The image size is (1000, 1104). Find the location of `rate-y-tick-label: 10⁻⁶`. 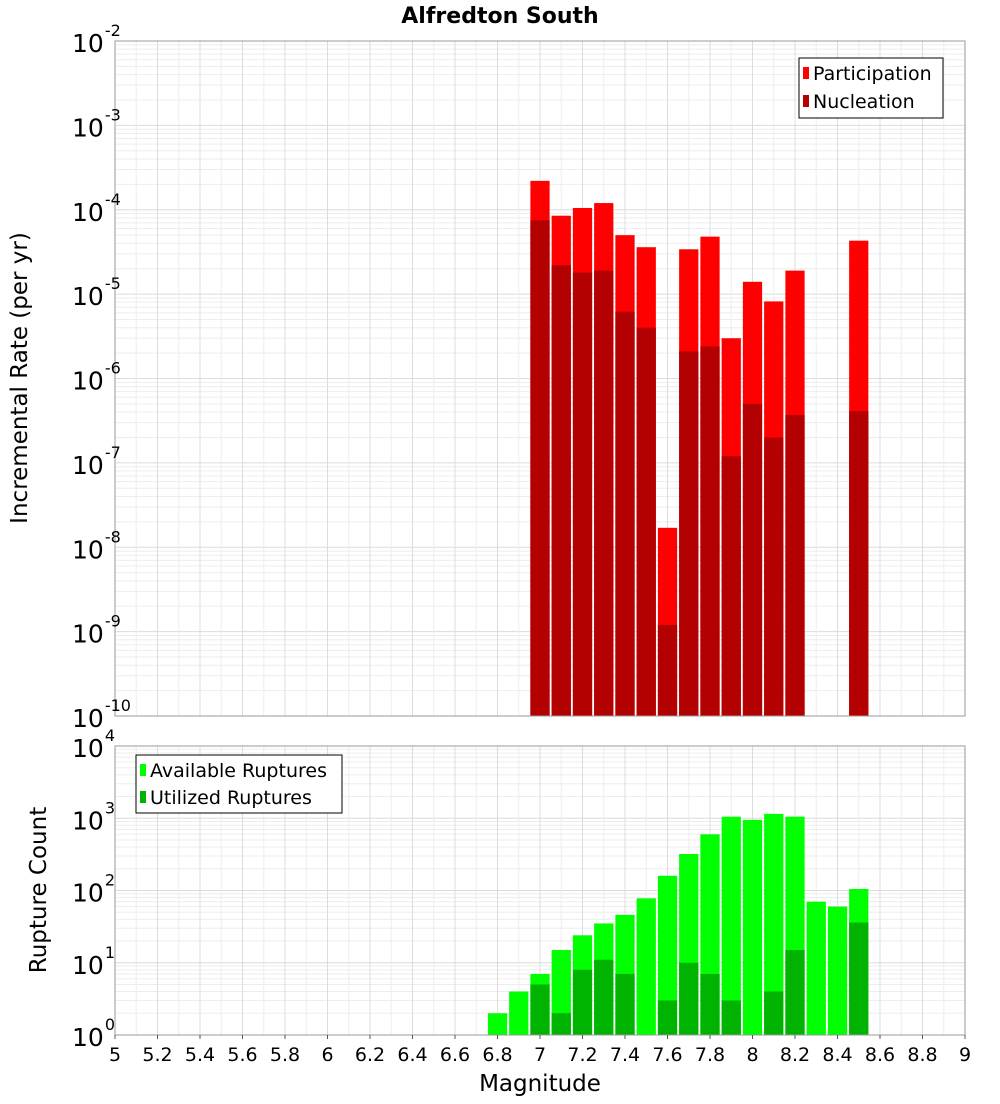

rate-y-tick-label: 10⁻⁶ is located at coordinates (96, 377).